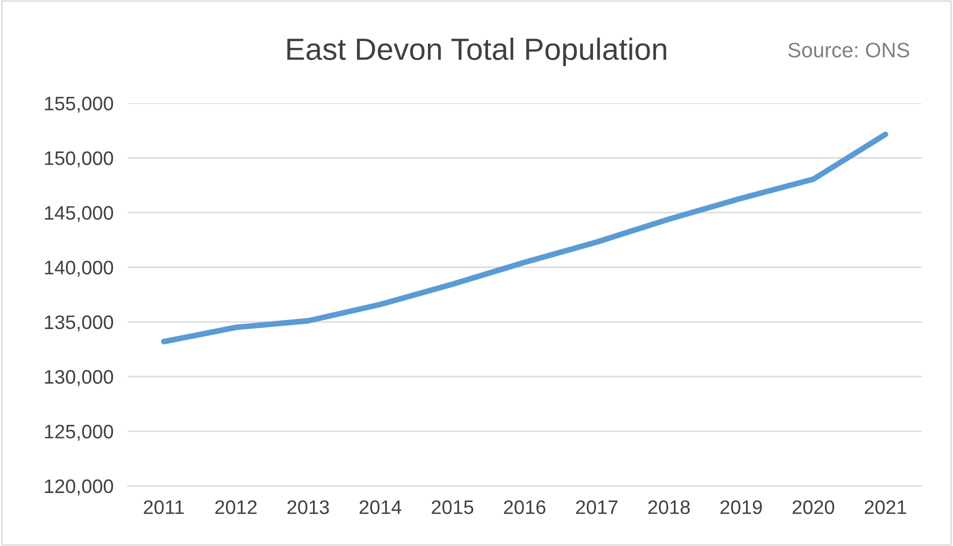 The image size is (953, 546). I want to click on x-tick-label: 2011, so click(164, 507).